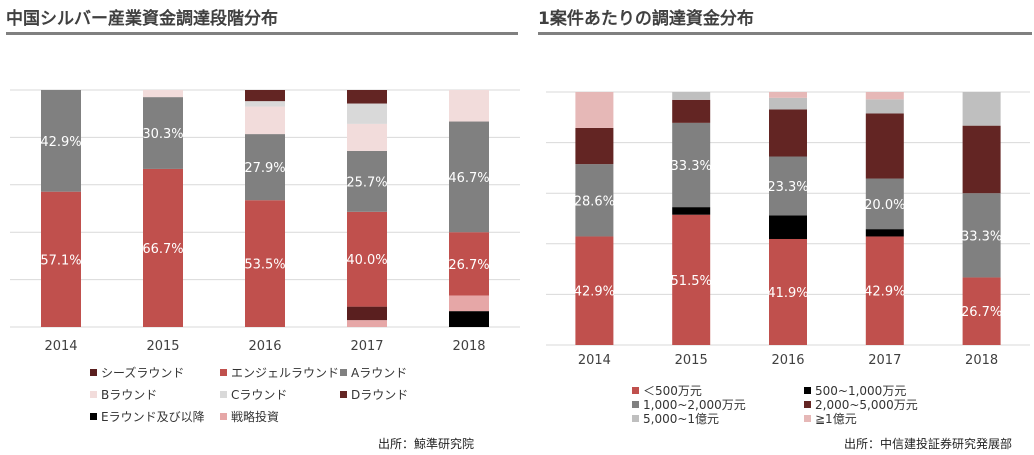  I want to click on legend-item: Eラウンド及び以降, so click(147, 416).